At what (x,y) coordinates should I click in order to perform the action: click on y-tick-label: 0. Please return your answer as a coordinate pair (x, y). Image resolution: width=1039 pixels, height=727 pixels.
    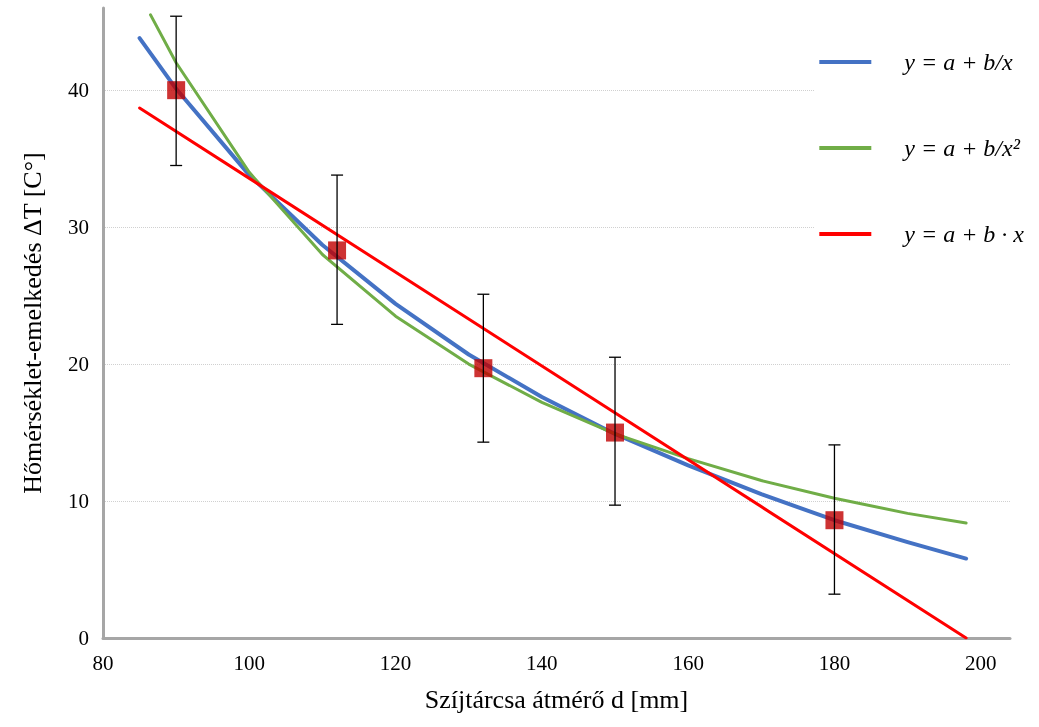
    Looking at the image, I should click on (83, 638).